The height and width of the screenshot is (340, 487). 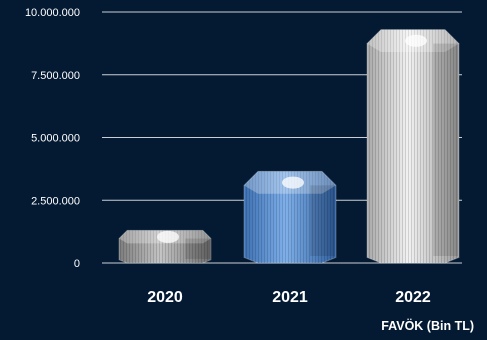 What do you see at coordinates (55, 76) in the screenshot?
I see `y-tick-label: 7.500.000` at bounding box center [55, 76].